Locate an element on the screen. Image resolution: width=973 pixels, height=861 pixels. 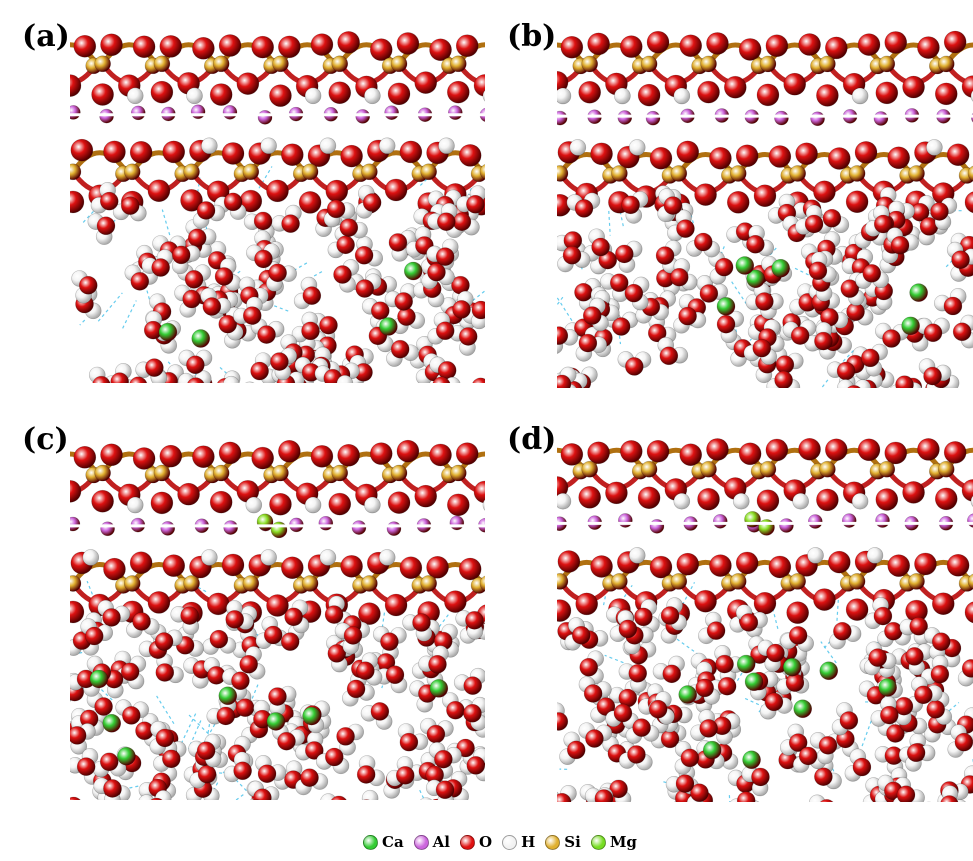
legend-item-mg: Mg is located at coordinates (613, 842).